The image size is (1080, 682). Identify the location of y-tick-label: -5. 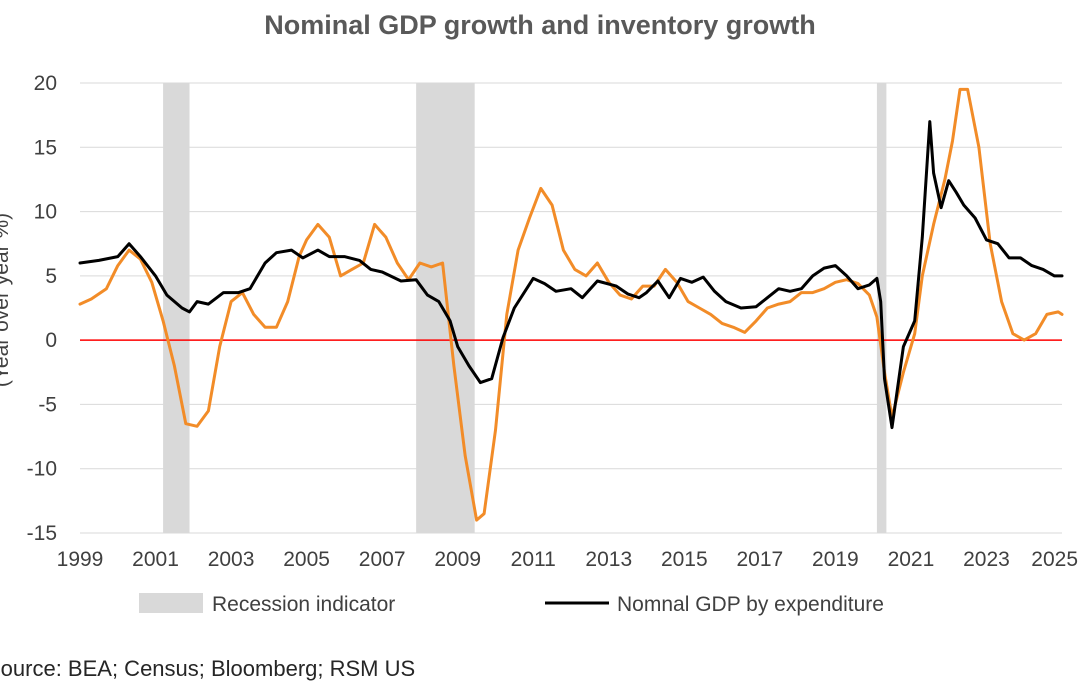
(47, 404).